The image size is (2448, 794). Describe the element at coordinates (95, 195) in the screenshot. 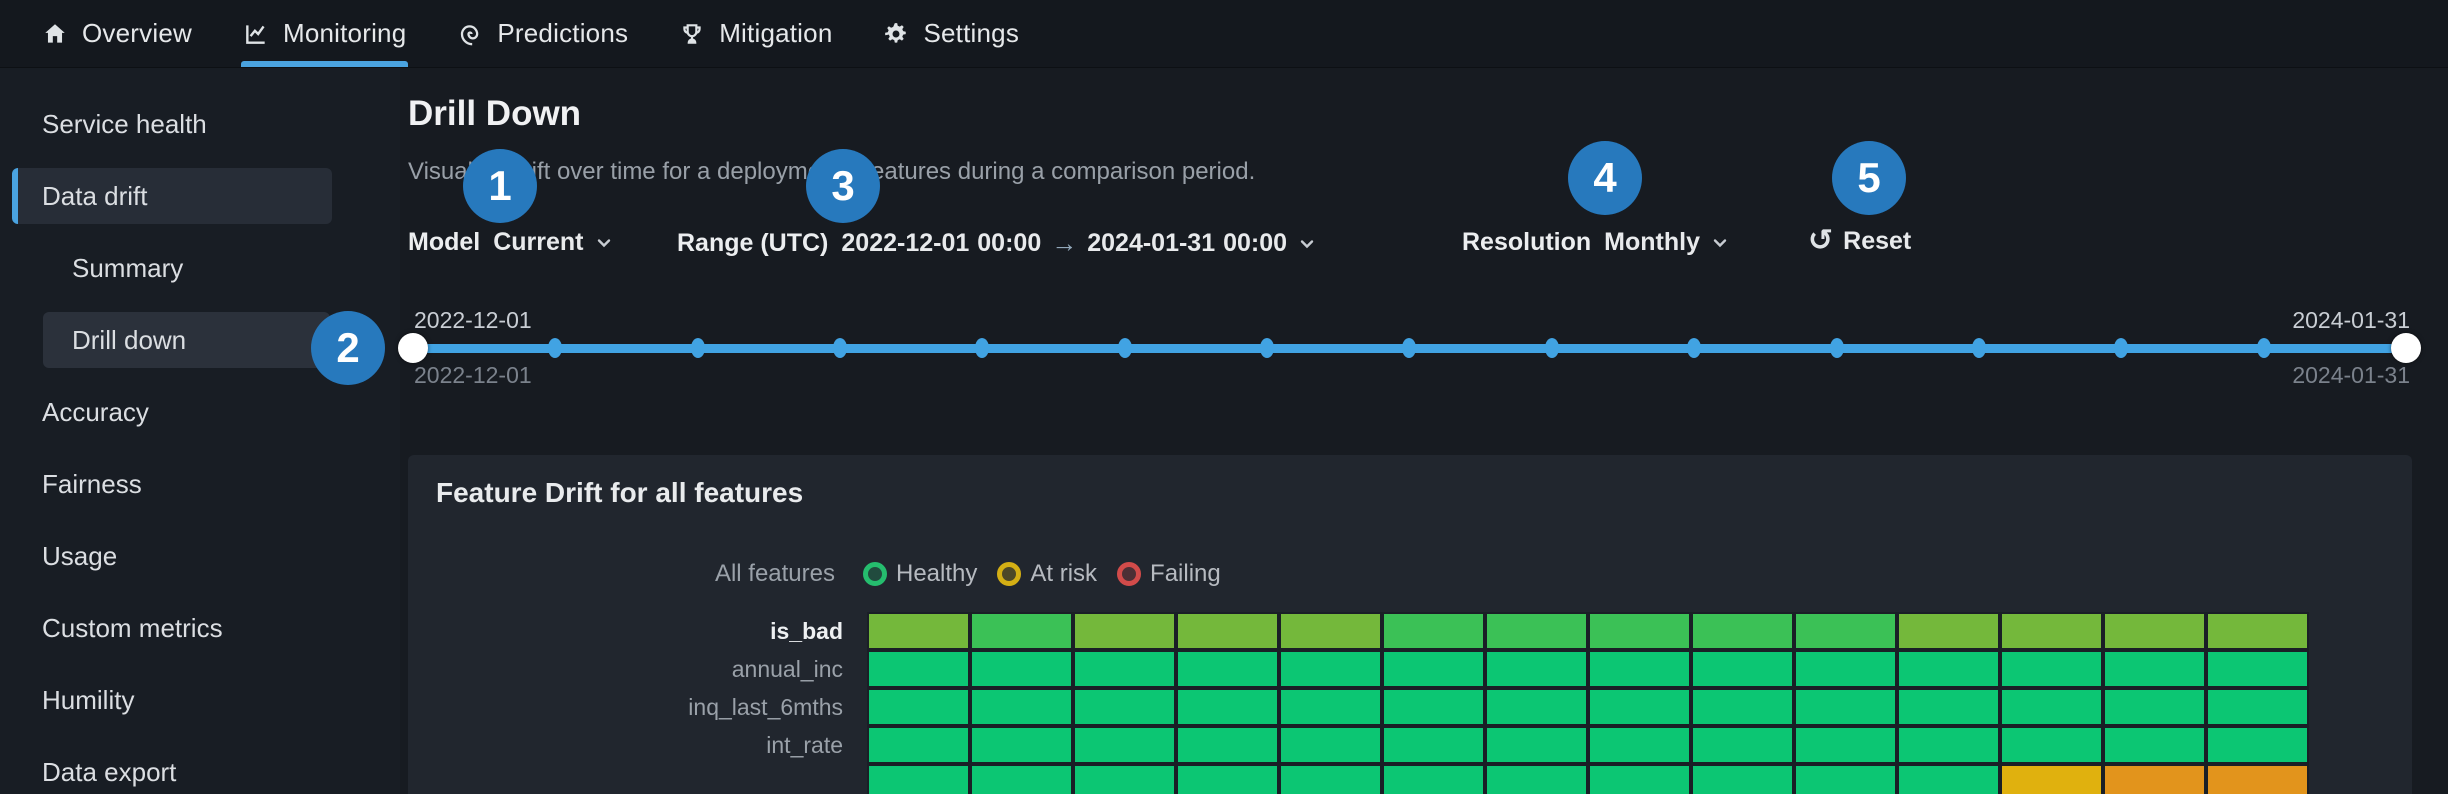

I see `sidebar-item-label: Data drift` at that location.